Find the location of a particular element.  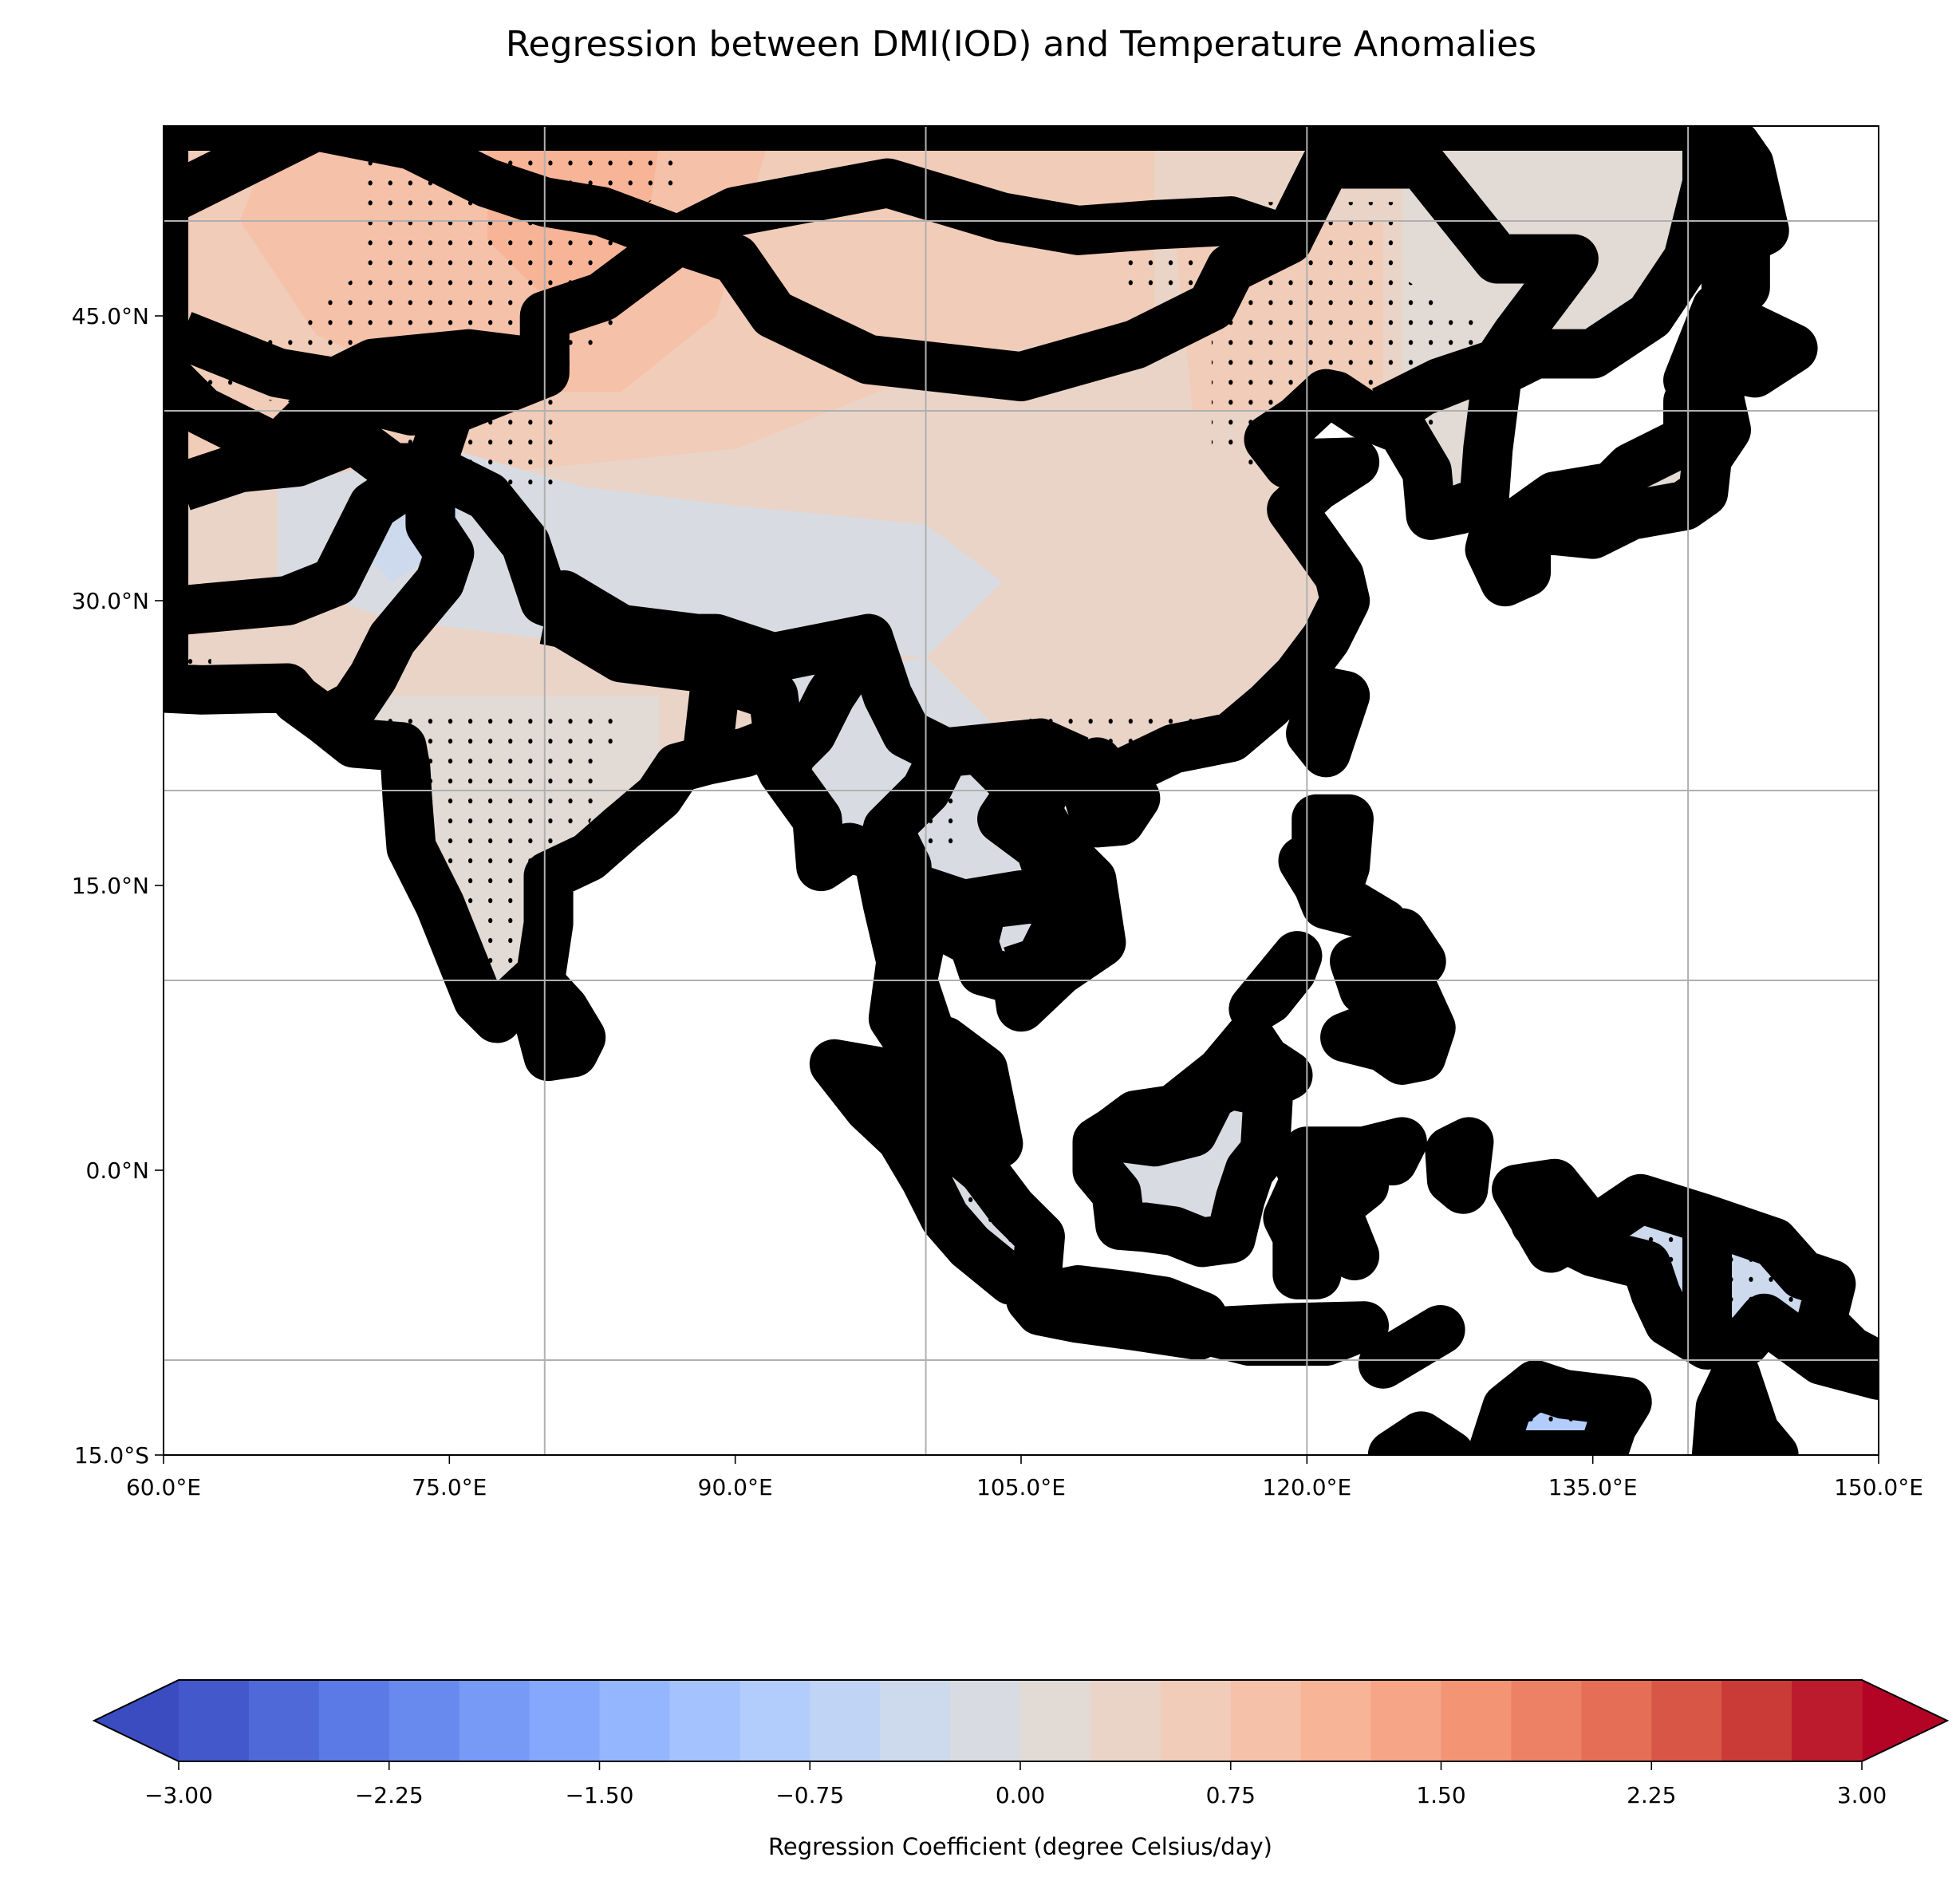

colorbar-extend-min is located at coordinates (136, 1721).